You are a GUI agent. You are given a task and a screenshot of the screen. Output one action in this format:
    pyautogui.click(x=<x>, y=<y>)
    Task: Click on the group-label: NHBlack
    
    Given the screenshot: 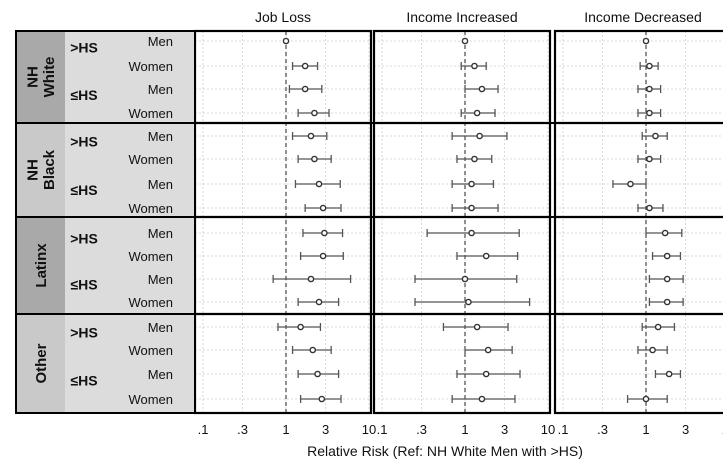 What is the action you would take?
    pyautogui.click(x=42, y=169)
    